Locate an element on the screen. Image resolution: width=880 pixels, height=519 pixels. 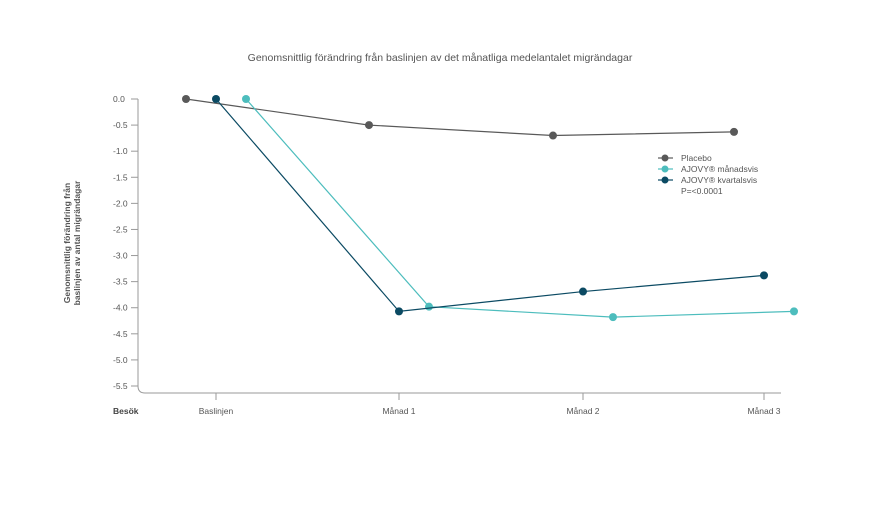
y-tick-label: -0.5 is located at coordinates (120, 125).